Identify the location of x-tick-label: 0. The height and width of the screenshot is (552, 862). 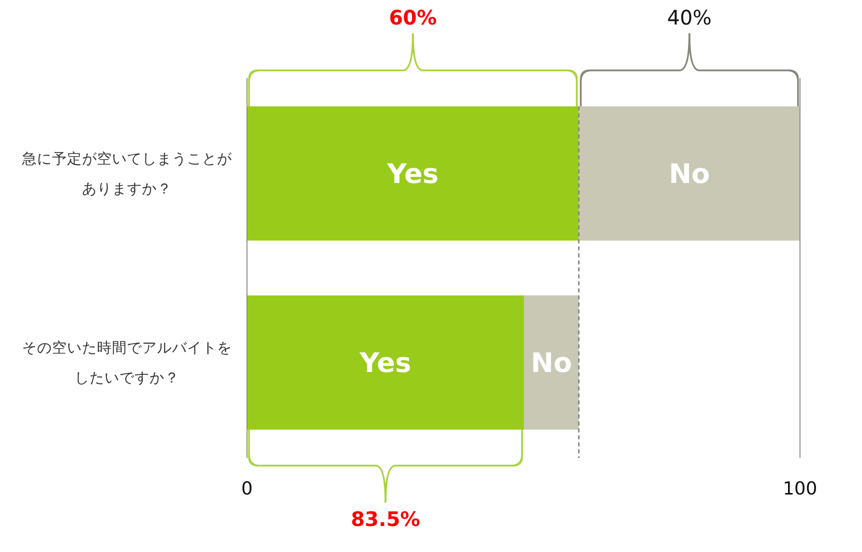
(247, 489).